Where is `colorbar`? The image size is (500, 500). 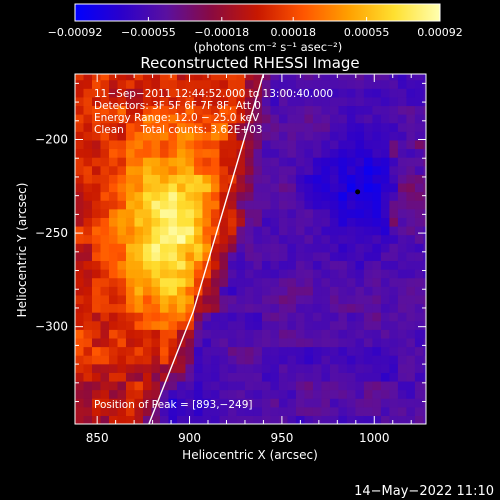 colorbar is located at coordinates (257, 12).